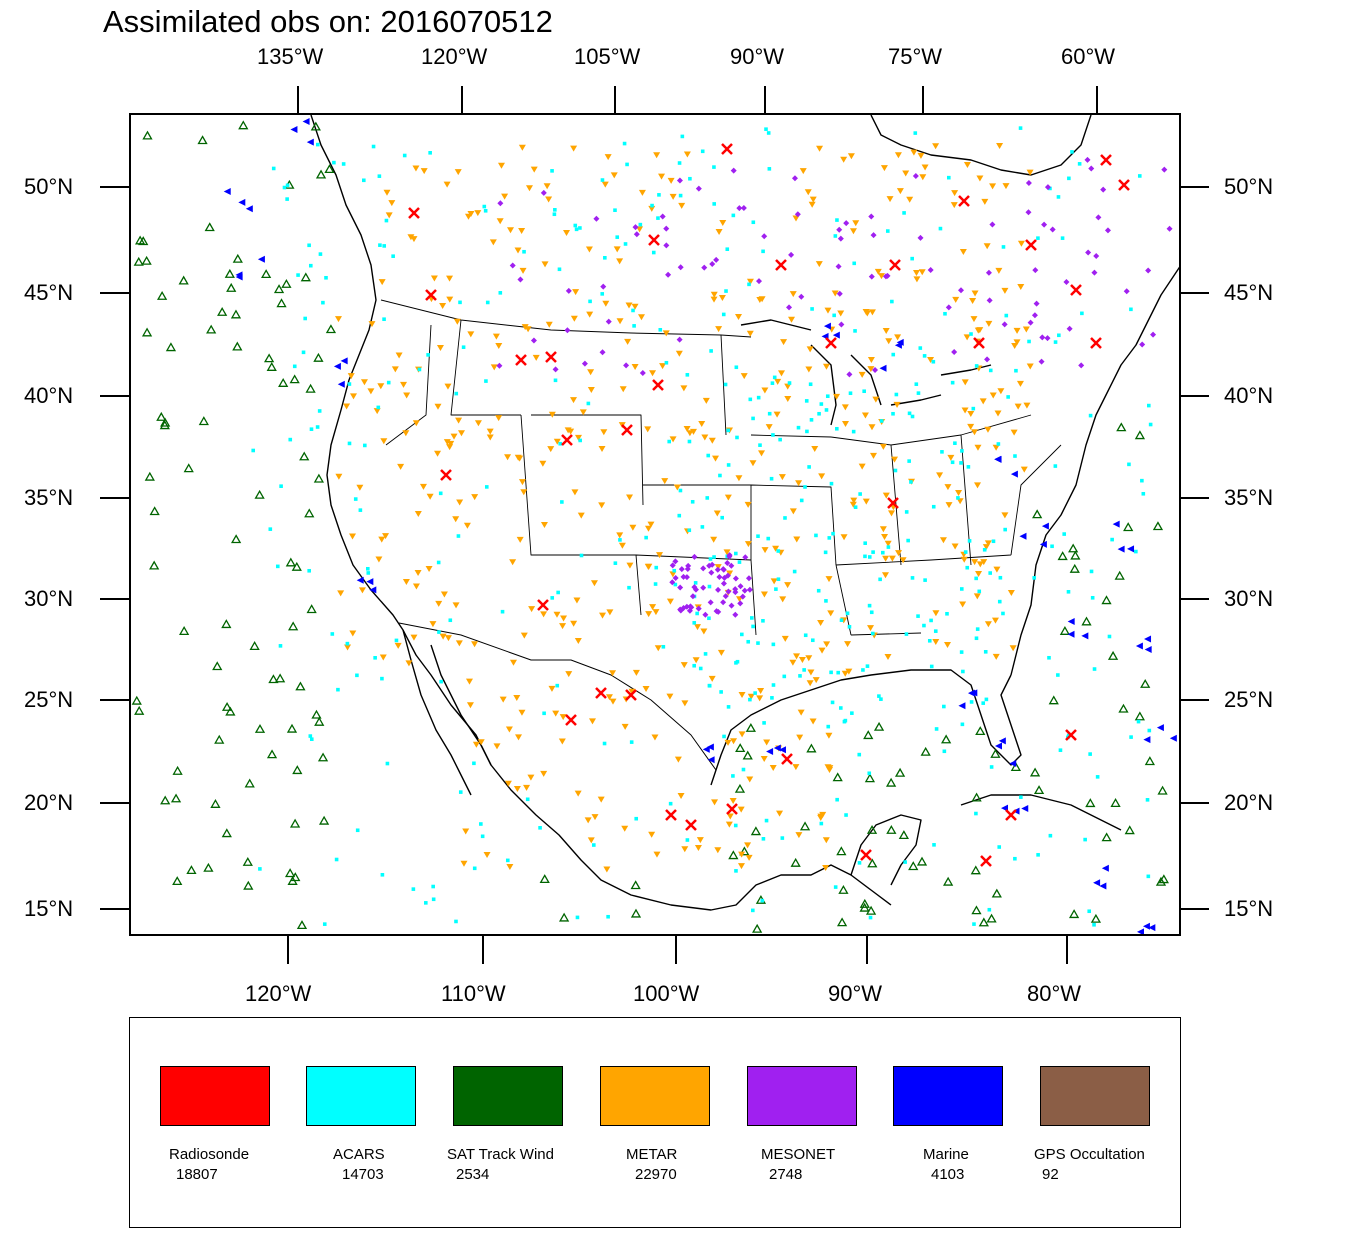 This screenshot has width=1350, height=1250. What do you see at coordinates (473, 1174) in the screenshot?
I see `legend-count: 2534` at bounding box center [473, 1174].